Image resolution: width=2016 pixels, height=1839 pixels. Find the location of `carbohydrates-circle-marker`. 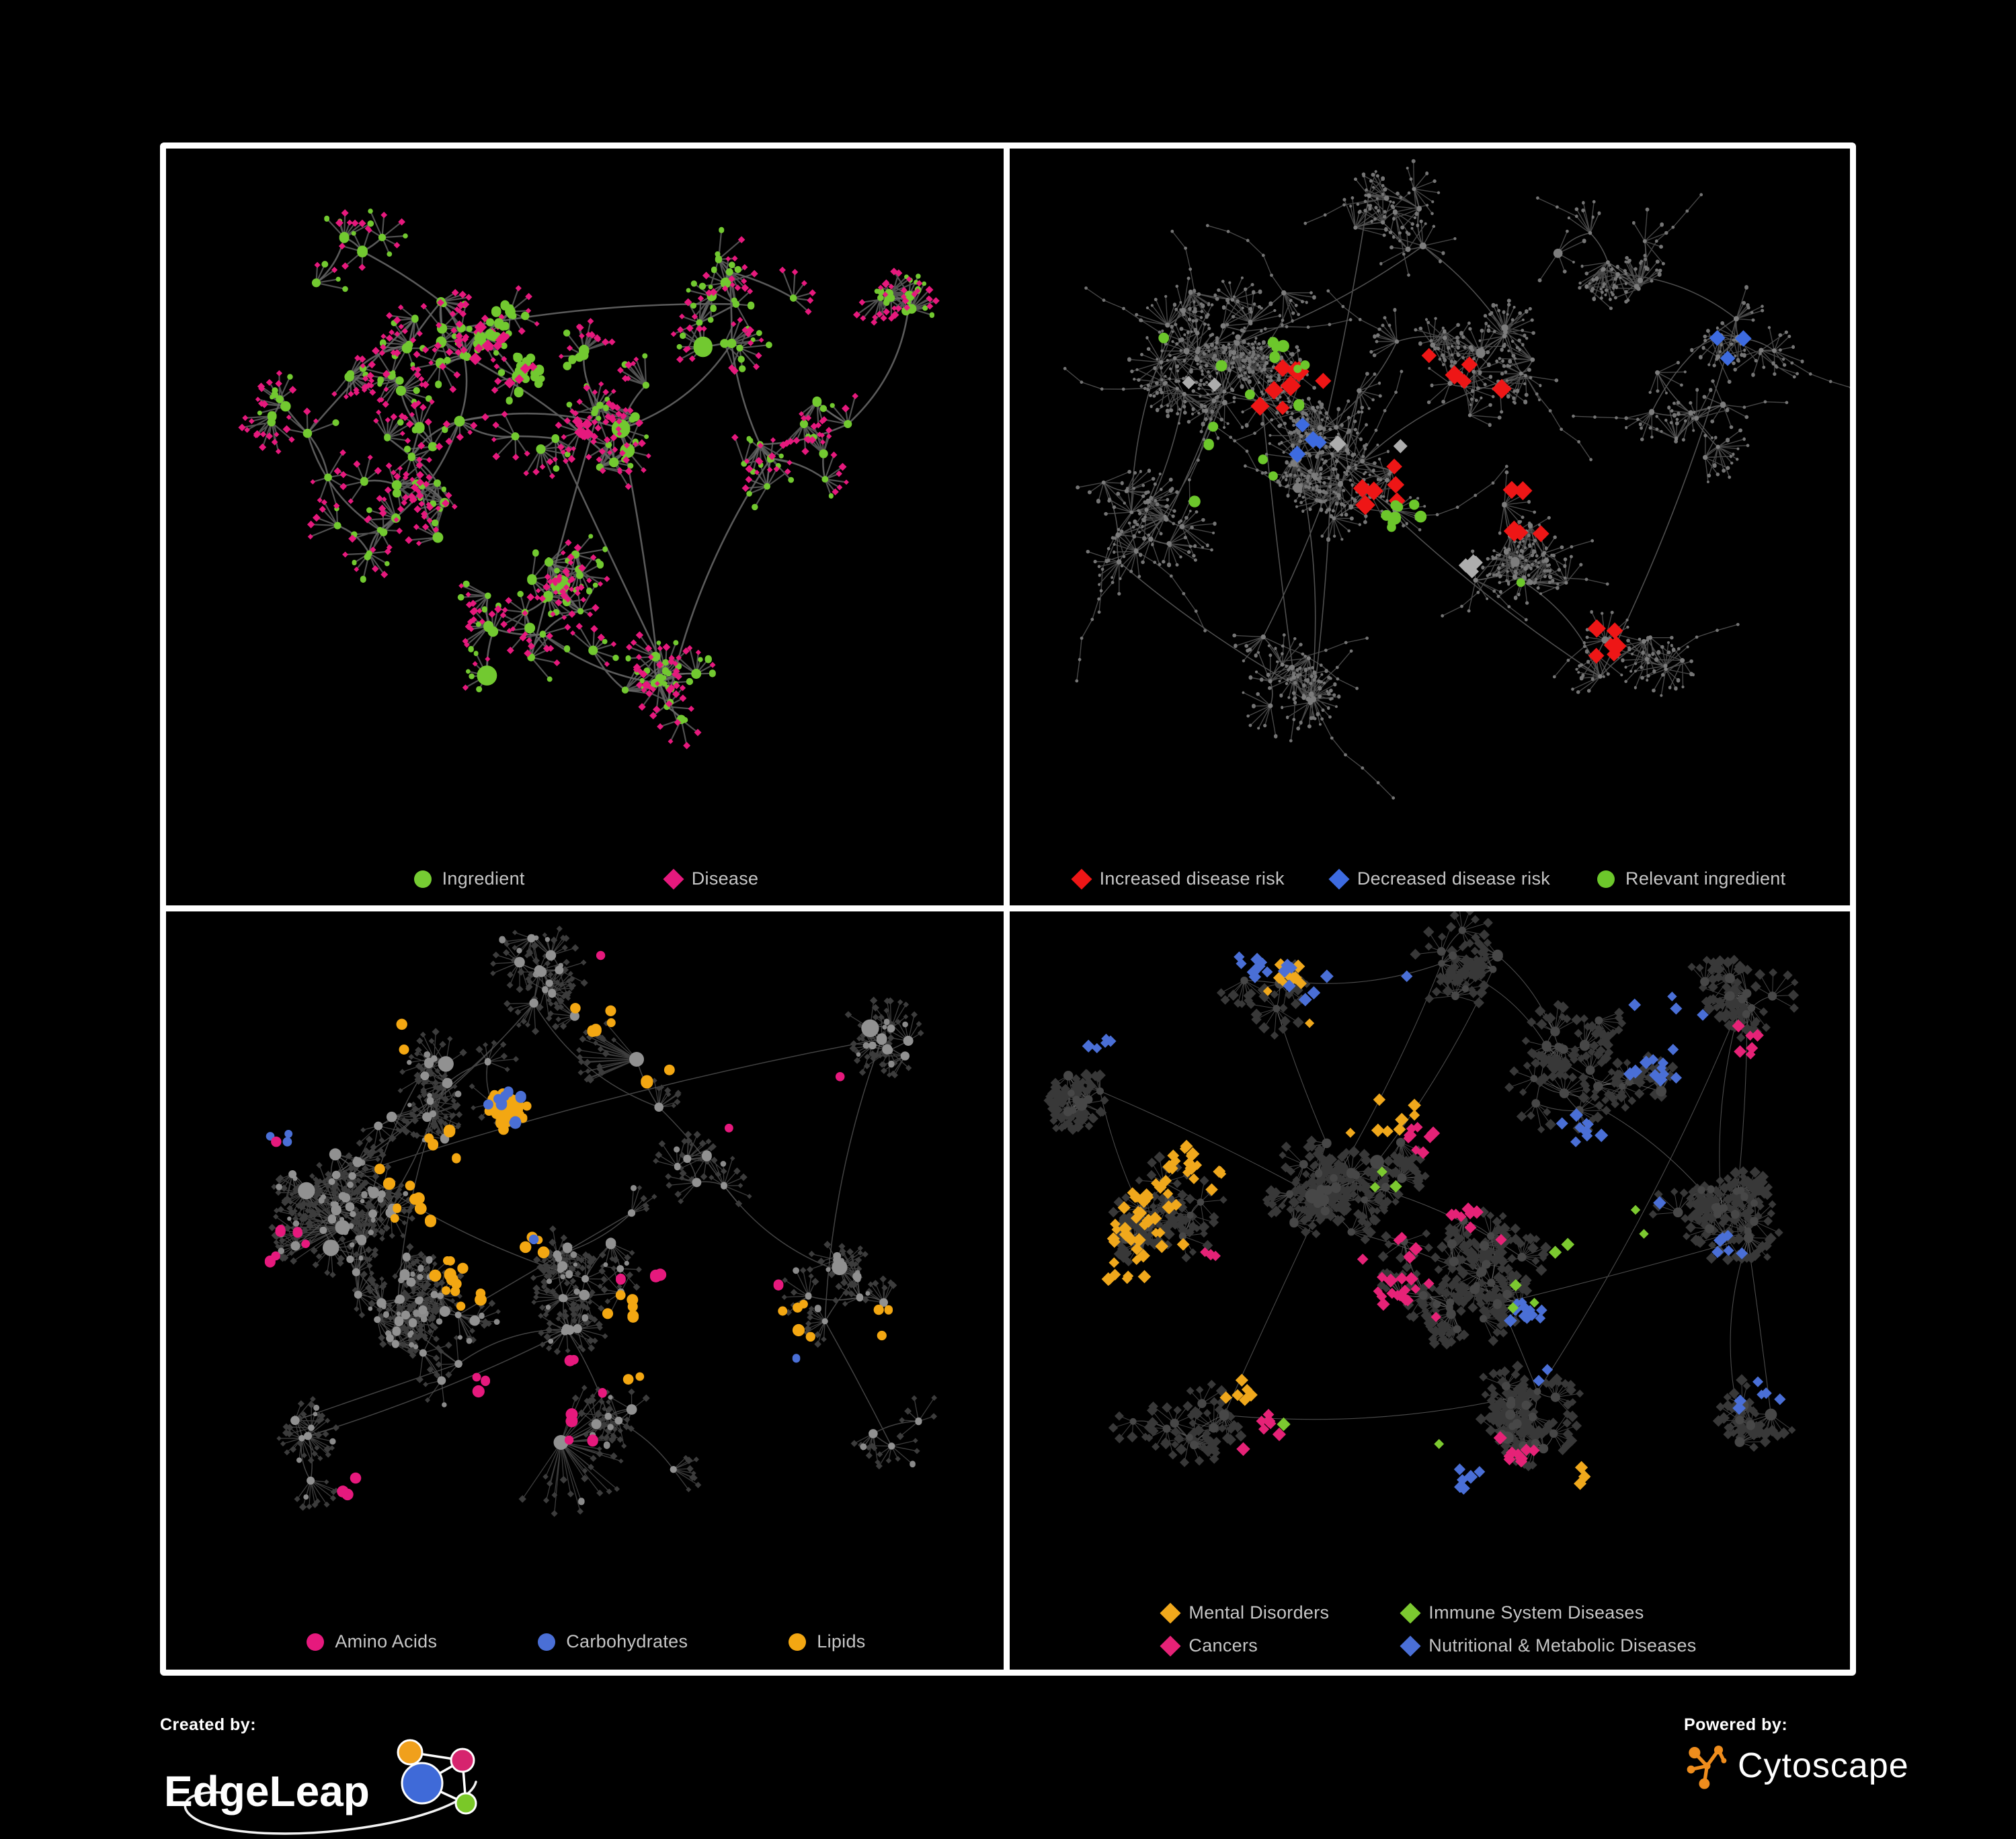

carbohydrates-circle-marker is located at coordinates (547, 1642).